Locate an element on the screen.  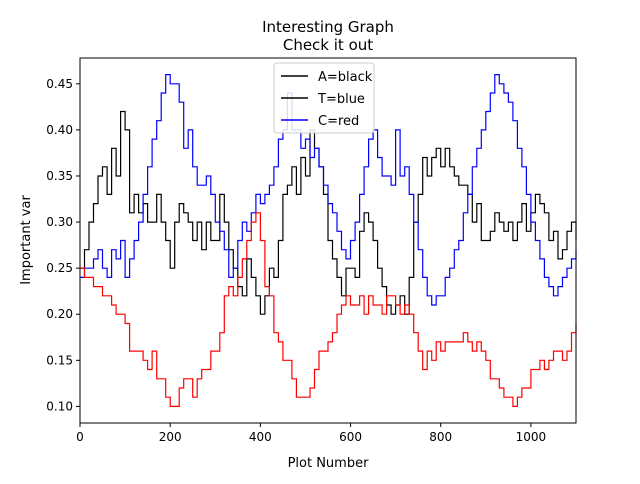
x-tick-label: 1000 is located at coordinates (531, 437).